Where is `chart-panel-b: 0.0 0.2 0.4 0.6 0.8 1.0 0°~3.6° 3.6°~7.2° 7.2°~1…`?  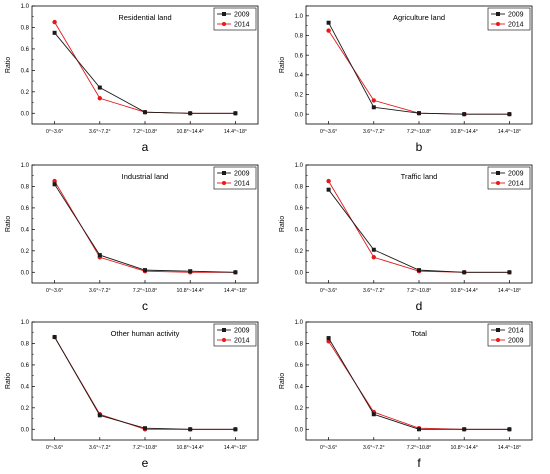
chart-panel-b: 0.0 0.2 0.4 0.6 0.8 1.0 0°~3.6° 3.6°~7.2° 7.2°~1… is located at coordinates (406, 79).